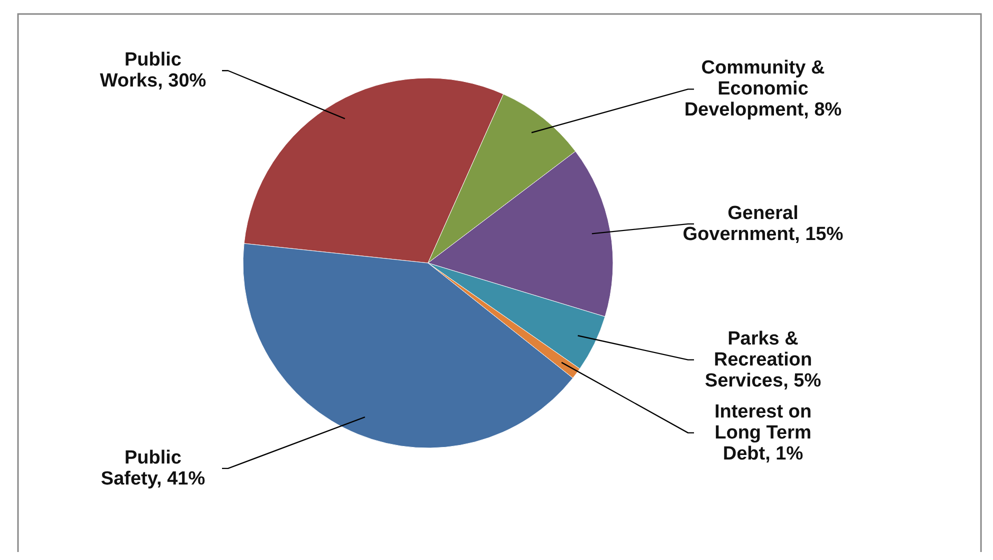 This screenshot has height=560, width=993. I want to click on slice-label: Community & Economic Development, 8%, so click(763, 89).